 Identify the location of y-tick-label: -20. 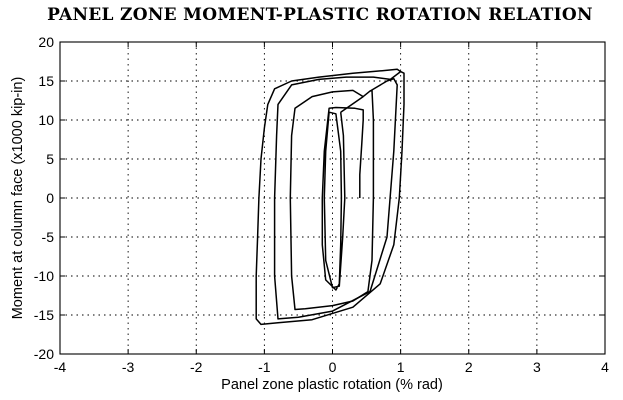
(44, 354).